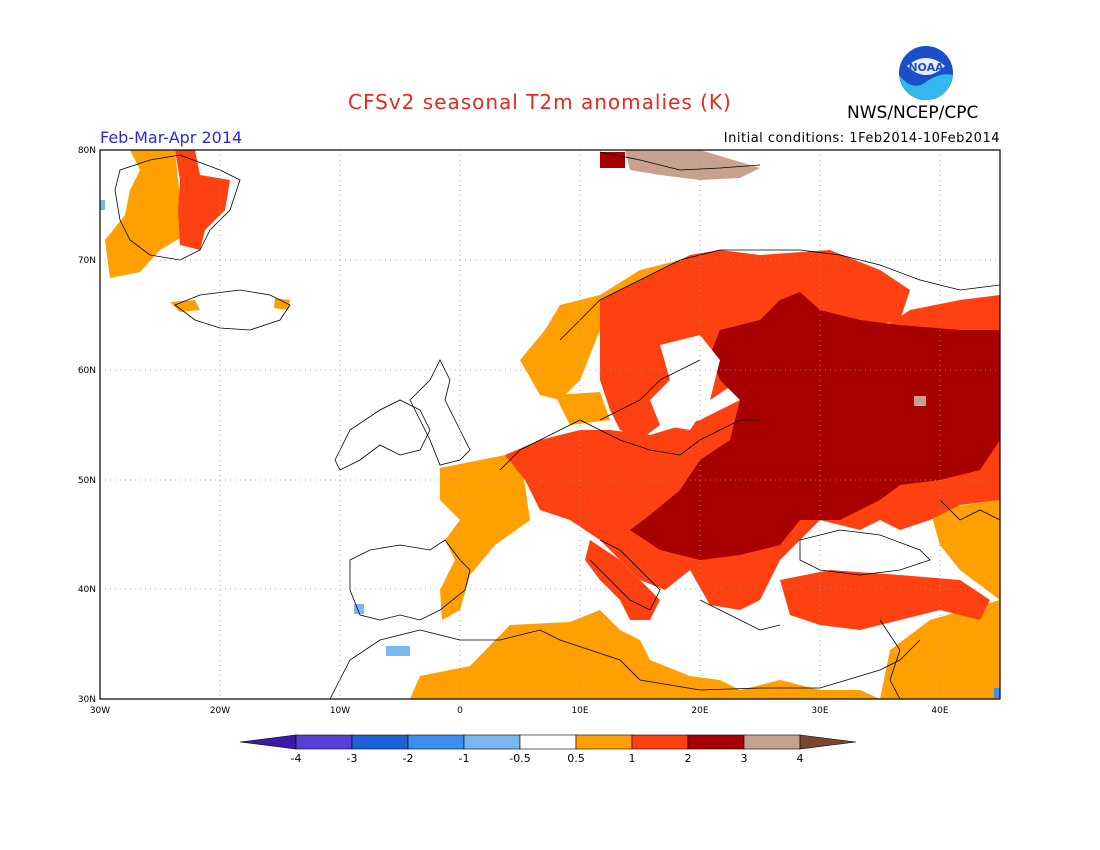 The width and height of the screenshot is (1100, 850). What do you see at coordinates (220, 711) in the screenshot?
I see `lon-tick: 20W` at bounding box center [220, 711].